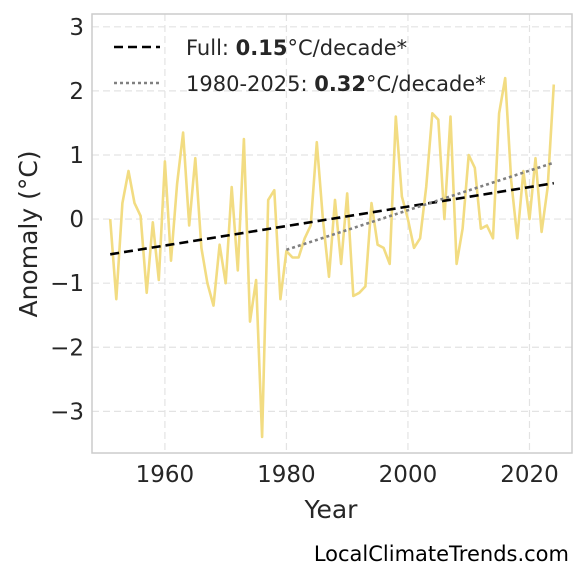 The width and height of the screenshot is (585, 580). I want to click on y-tick-label: 3, so click(76, 28).